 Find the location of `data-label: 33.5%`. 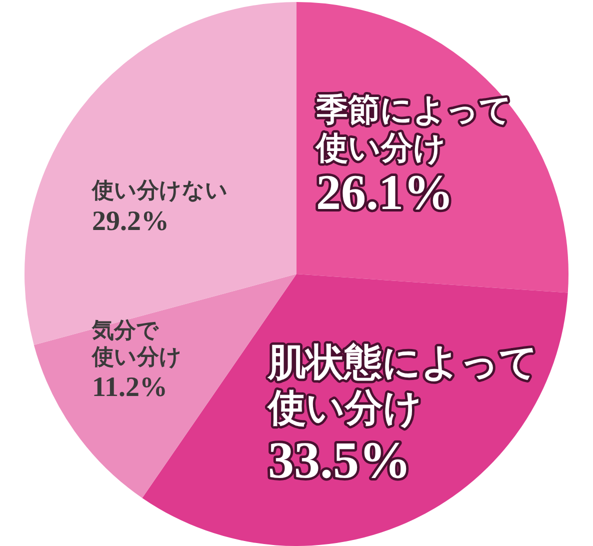

data-label: 33.5% is located at coordinates (339, 461).